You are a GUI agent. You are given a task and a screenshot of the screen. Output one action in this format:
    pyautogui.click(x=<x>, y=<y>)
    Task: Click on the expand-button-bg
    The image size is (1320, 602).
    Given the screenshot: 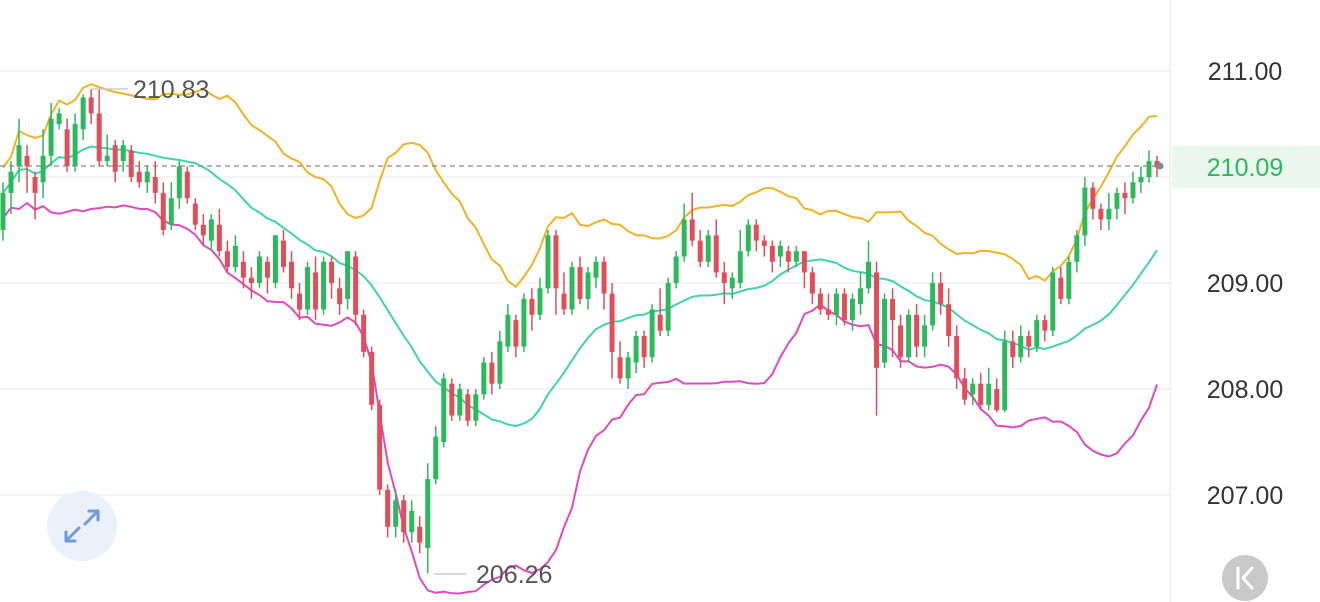 What is the action you would take?
    pyautogui.click(x=82, y=526)
    